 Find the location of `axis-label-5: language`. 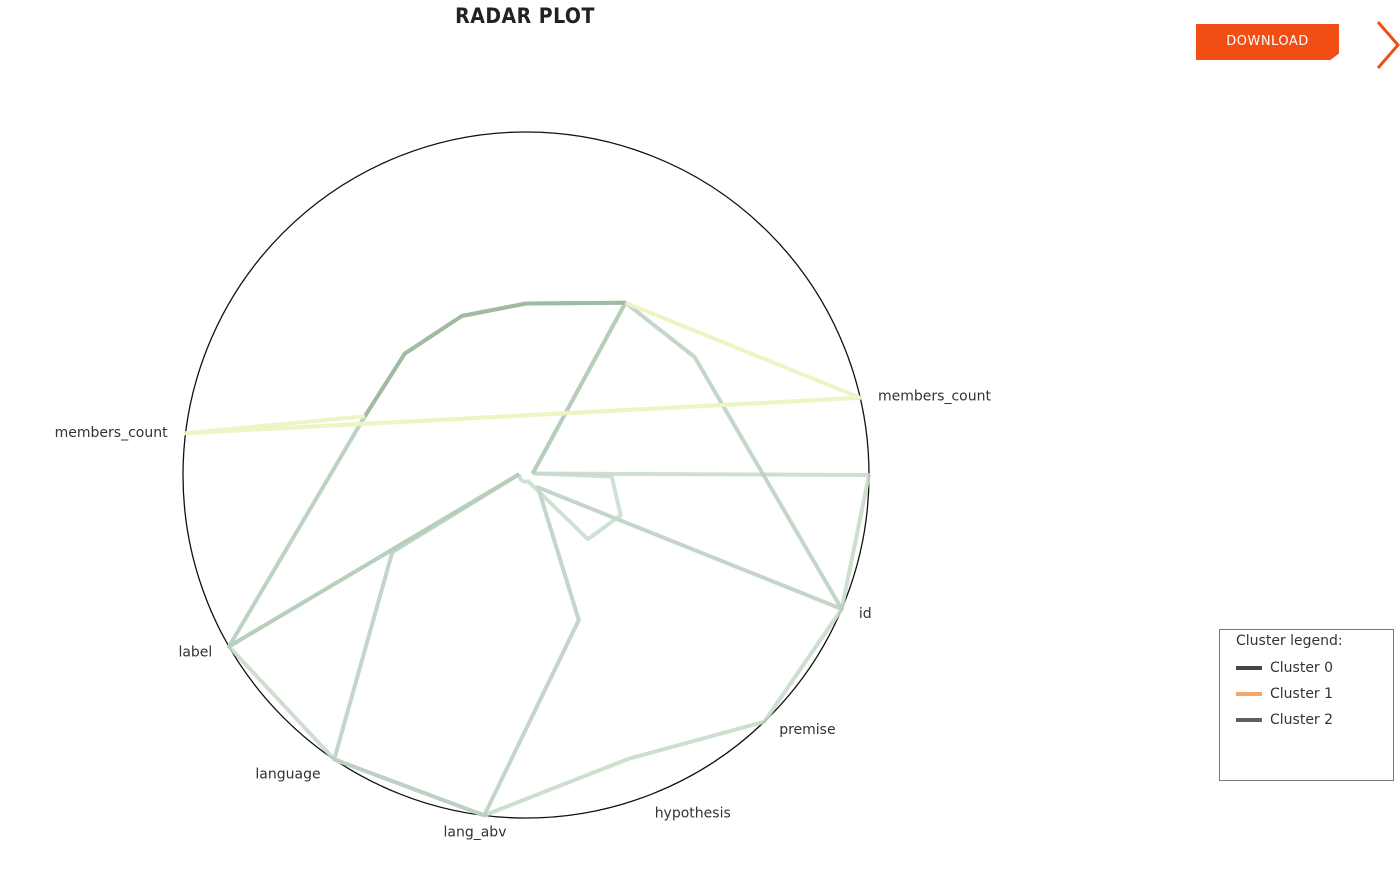

axis-label-5: language is located at coordinates (287, 775).